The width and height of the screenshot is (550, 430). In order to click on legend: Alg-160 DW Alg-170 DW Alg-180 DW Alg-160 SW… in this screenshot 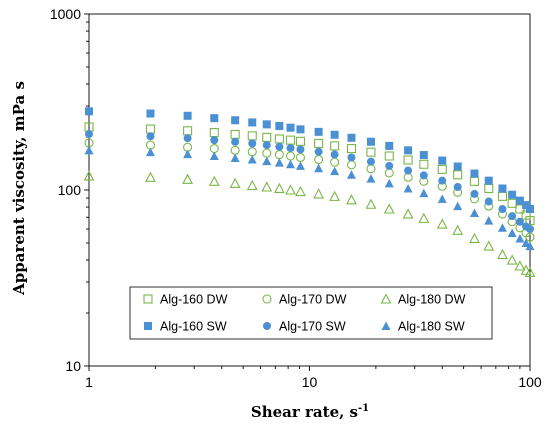, I will do `click(311, 313)`.